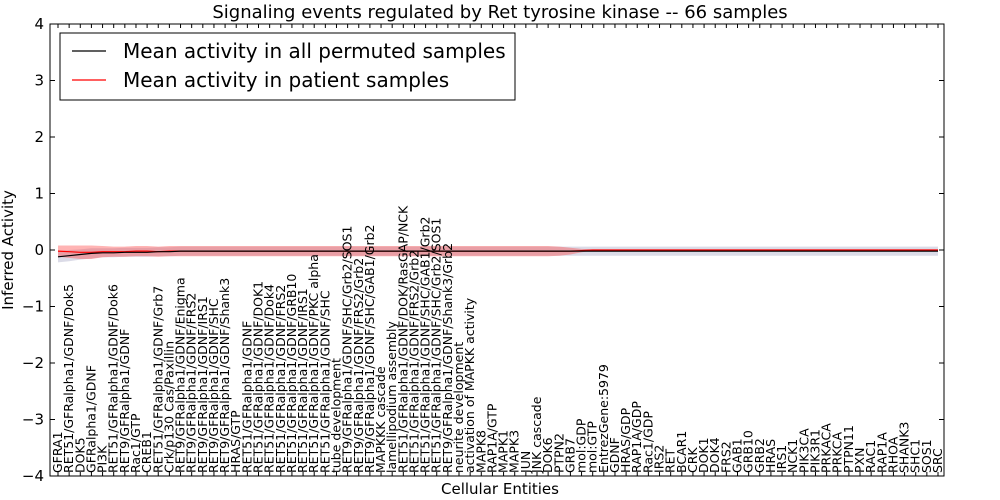  I want to click on x-tick-label-4: PI3K, so click(102, 459).